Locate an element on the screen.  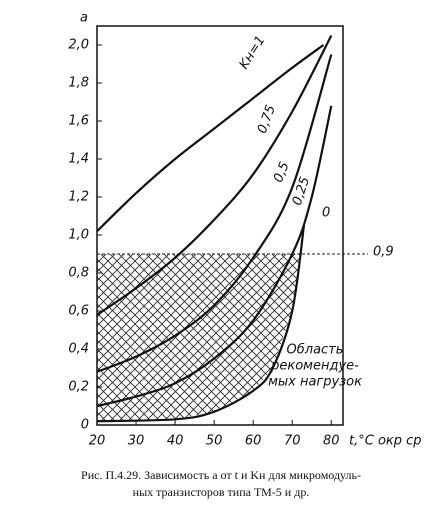
x-tick-label: 70 is located at coordinates (292, 441).